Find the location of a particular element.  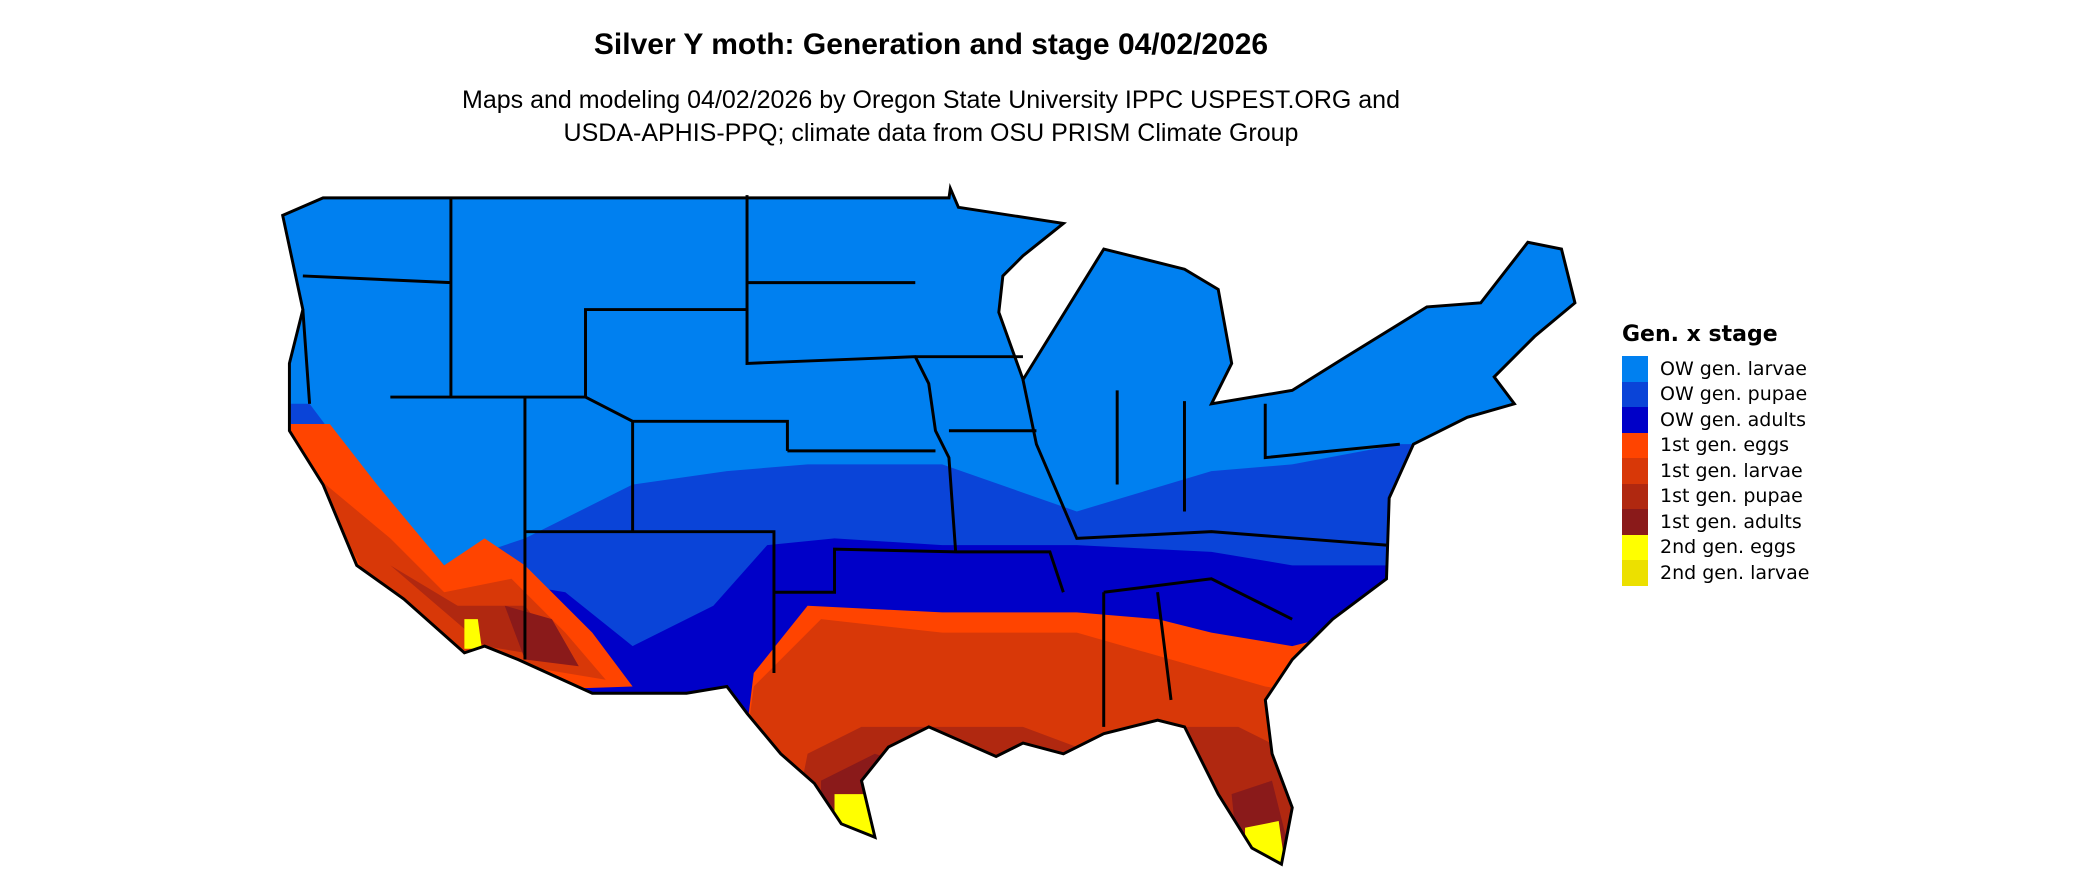

legend-label: 2nd gen. eggs is located at coordinates (1728, 547).